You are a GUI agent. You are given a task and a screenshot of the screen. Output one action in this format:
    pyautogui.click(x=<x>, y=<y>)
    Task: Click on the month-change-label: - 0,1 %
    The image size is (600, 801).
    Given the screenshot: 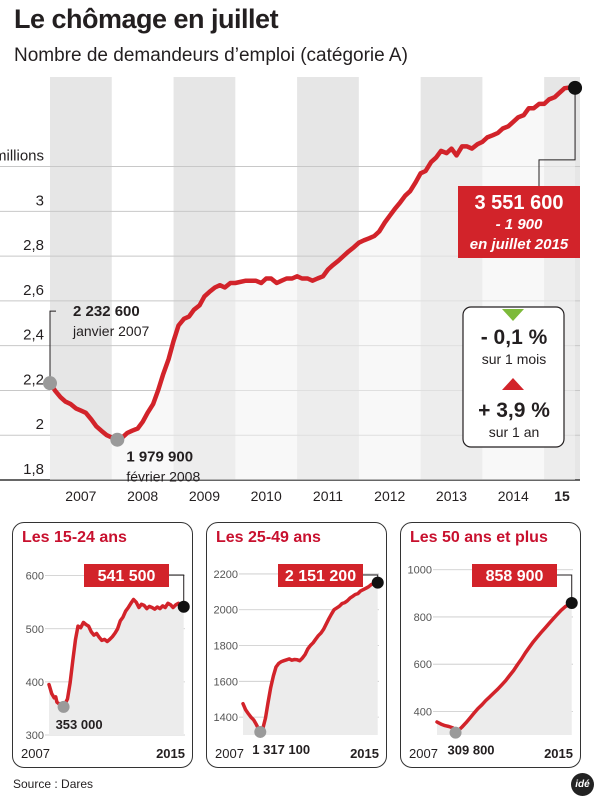 What is the action you would take?
    pyautogui.click(x=514, y=337)
    